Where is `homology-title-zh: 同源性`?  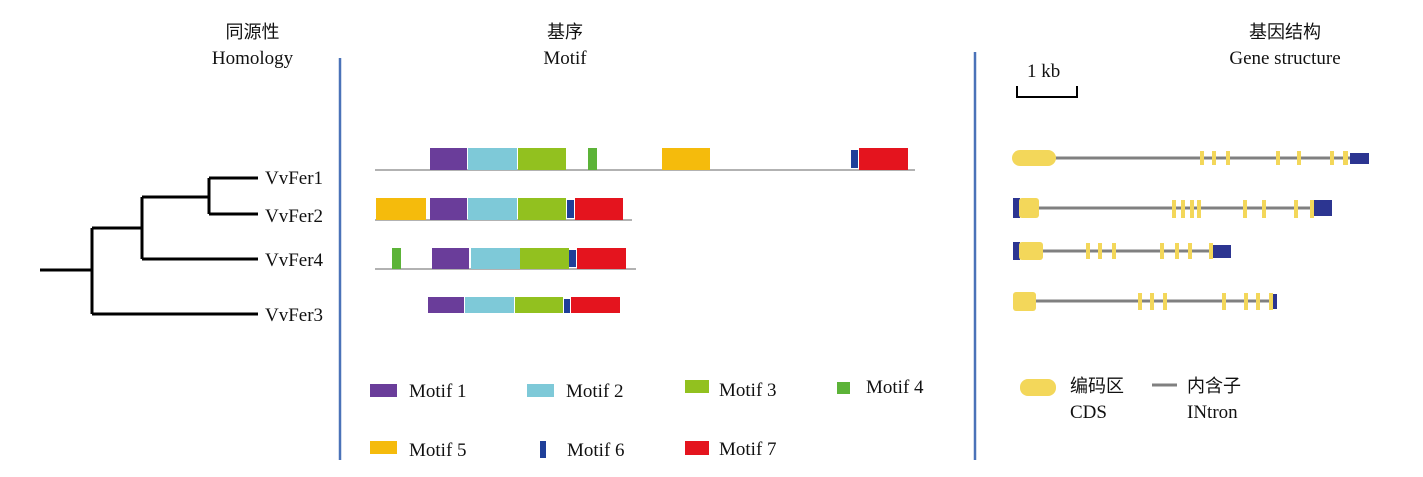
homology-title-zh: 同源性 is located at coordinates (252, 32).